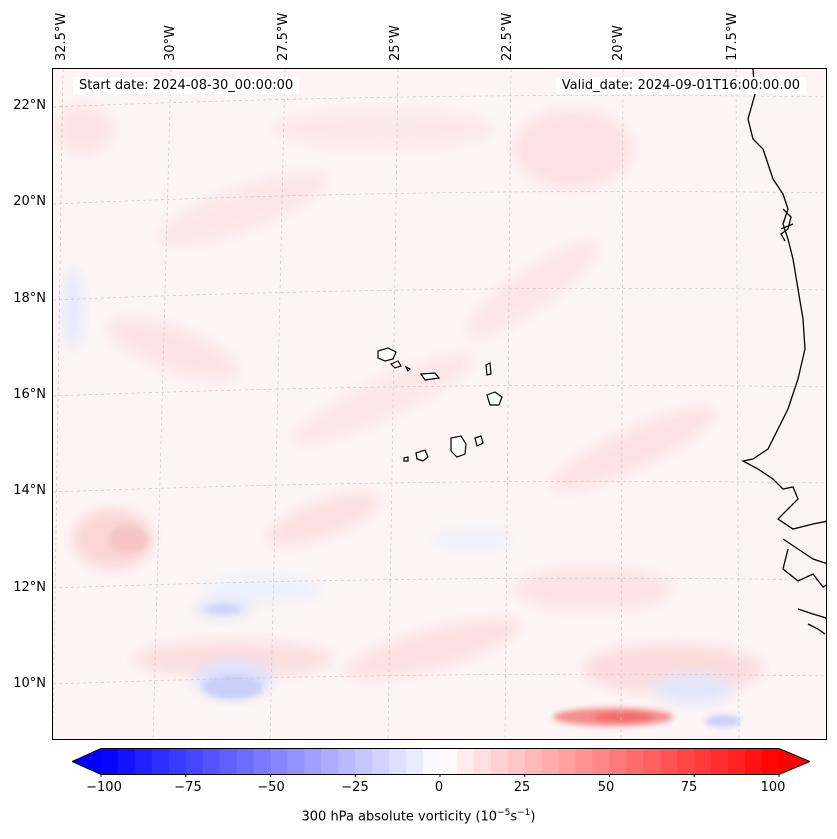 This screenshot has width=837, height=839. What do you see at coordinates (439, 787) in the screenshot?
I see `colorbar-tick: 0` at bounding box center [439, 787].